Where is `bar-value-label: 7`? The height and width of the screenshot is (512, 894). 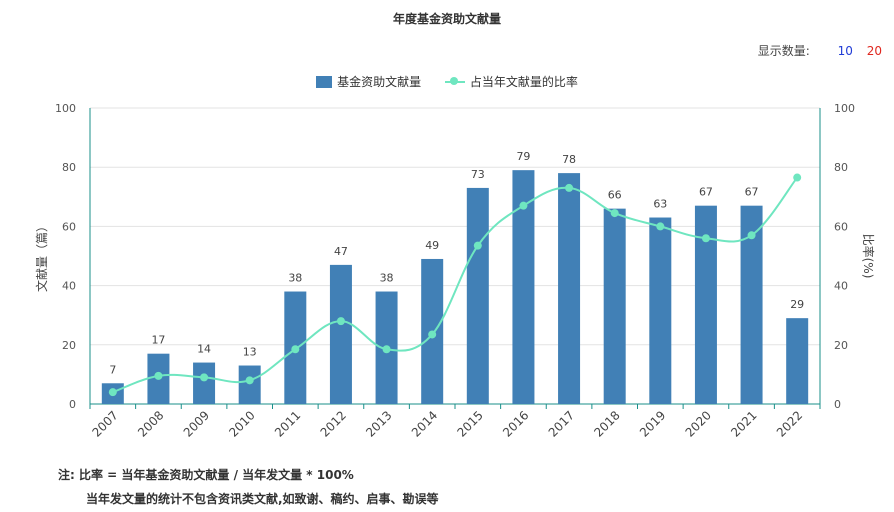 bar-value-label: 7 is located at coordinates (112, 369).